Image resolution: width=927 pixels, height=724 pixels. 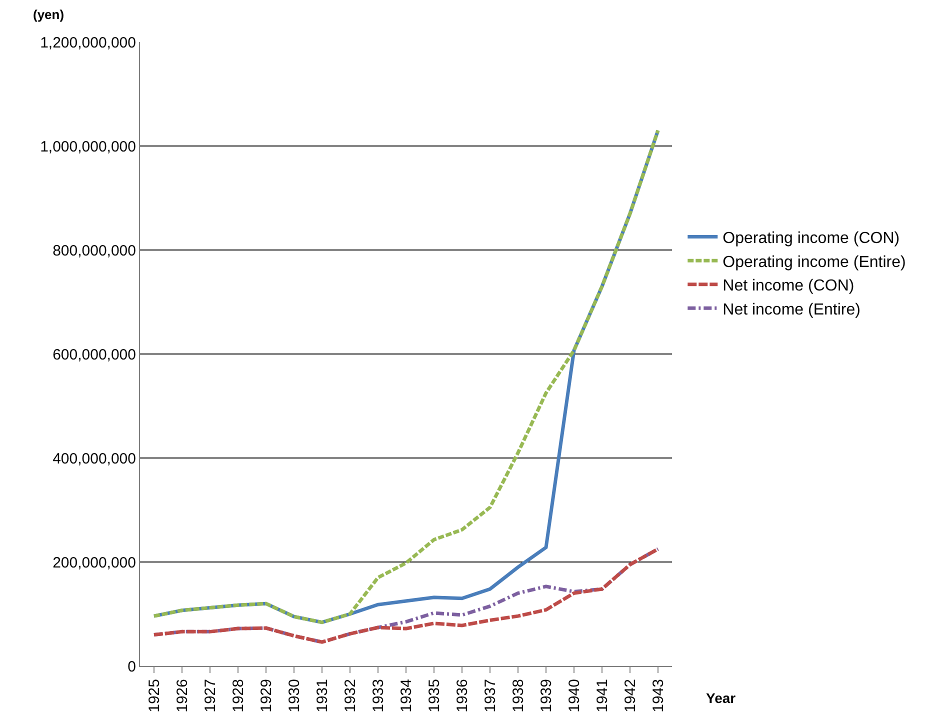 What do you see at coordinates (490, 695) in the screenshot?
I see `x-tick-label: 1937` at bounding box center [490, 695].